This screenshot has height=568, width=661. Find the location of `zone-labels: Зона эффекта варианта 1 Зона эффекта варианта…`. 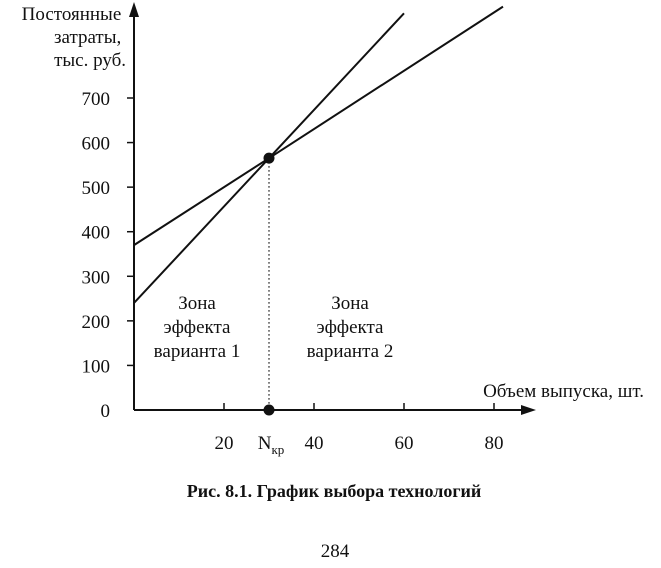

zone-labels: Зона эффекта варианта 1 Зона эффекта варианта… is located at coordinates (274, 327).